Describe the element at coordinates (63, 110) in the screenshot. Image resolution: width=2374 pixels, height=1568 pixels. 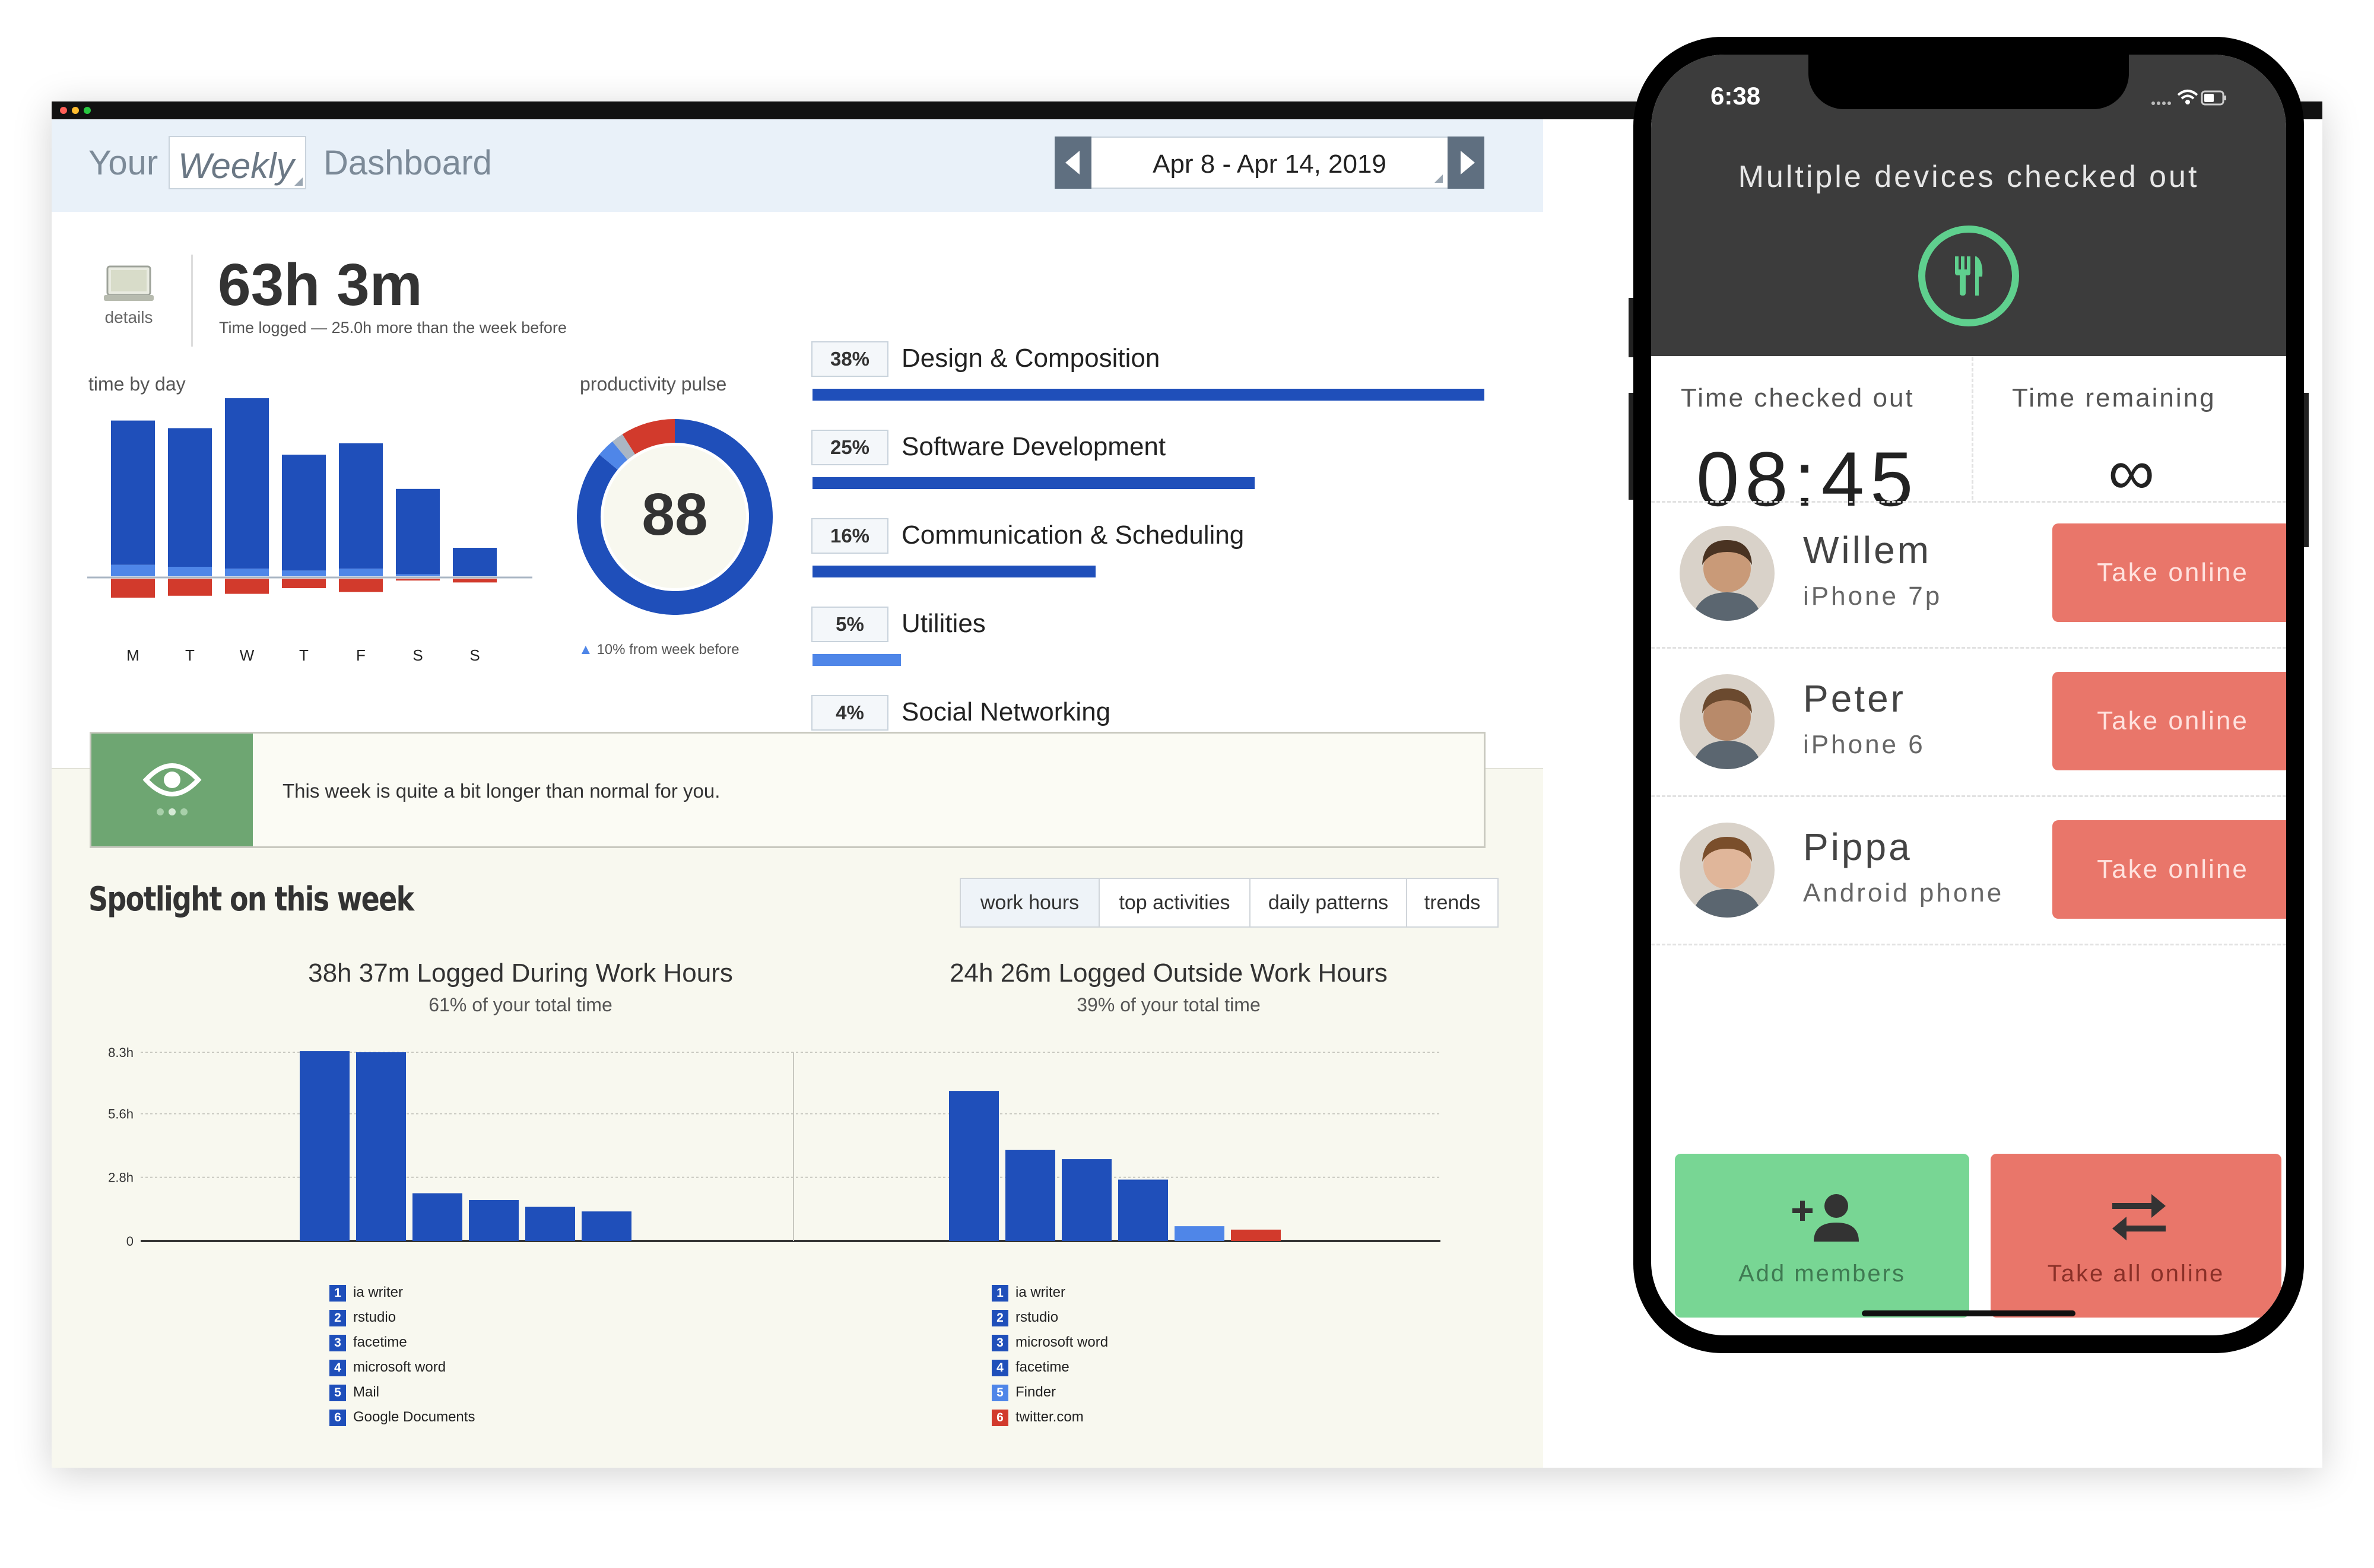
I see `close-dot-icon` at that location.